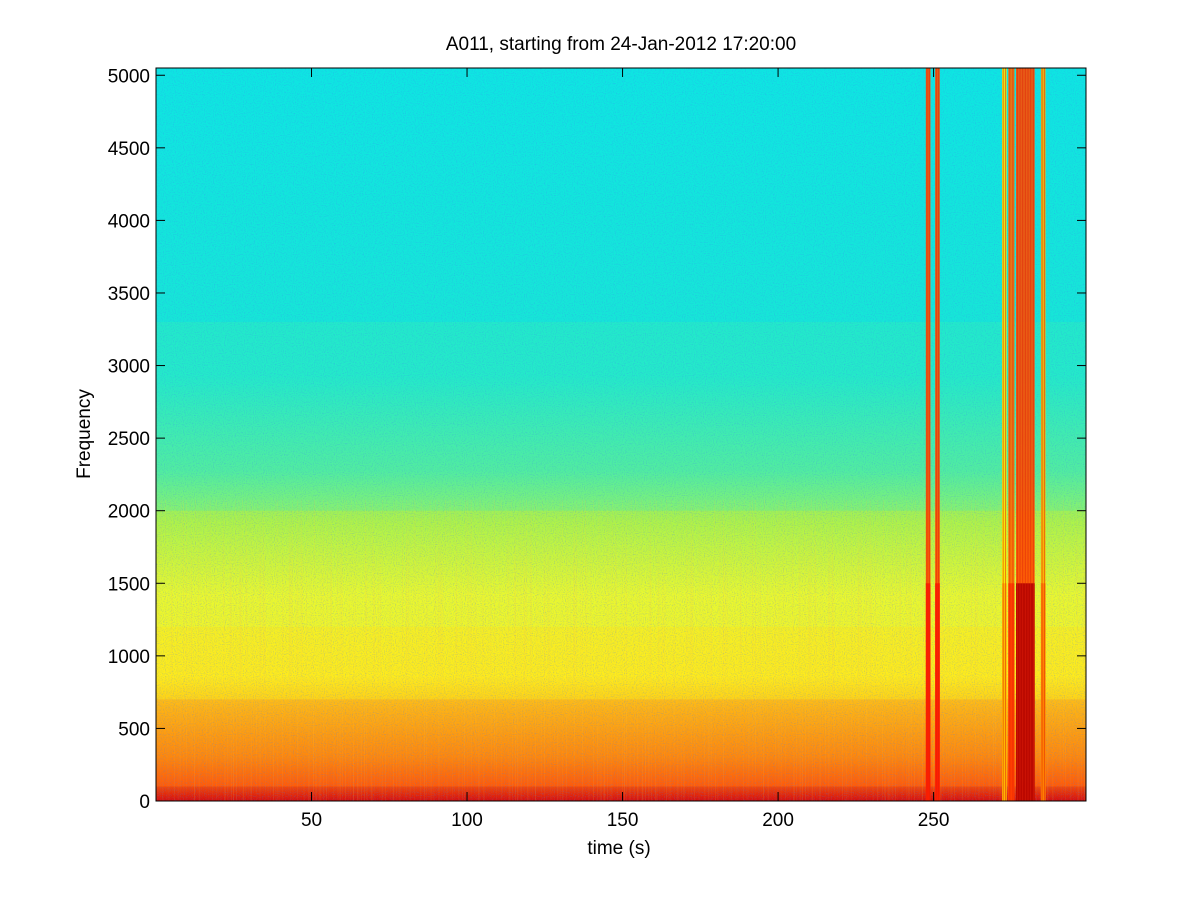 This screenshot has height=900, width=1200. Describe the element at coordinates (129, 439) in the screenshot. I see `y-tick-label: 2500` at that location.